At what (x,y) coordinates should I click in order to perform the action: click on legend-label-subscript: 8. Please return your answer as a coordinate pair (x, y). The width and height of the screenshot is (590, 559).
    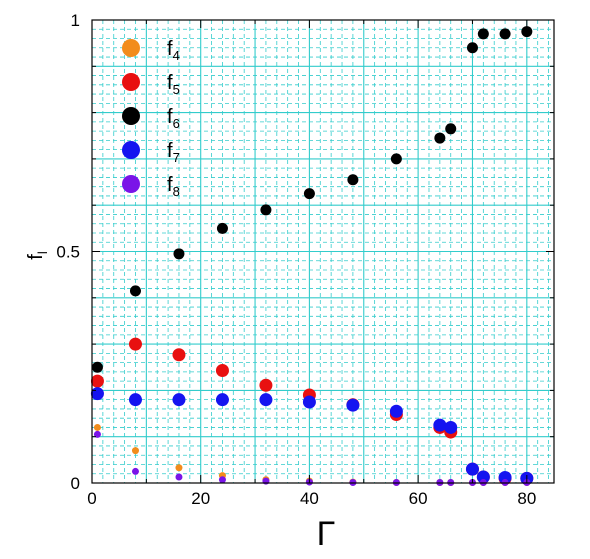
    Looking at the image, I should click on (176, 191).